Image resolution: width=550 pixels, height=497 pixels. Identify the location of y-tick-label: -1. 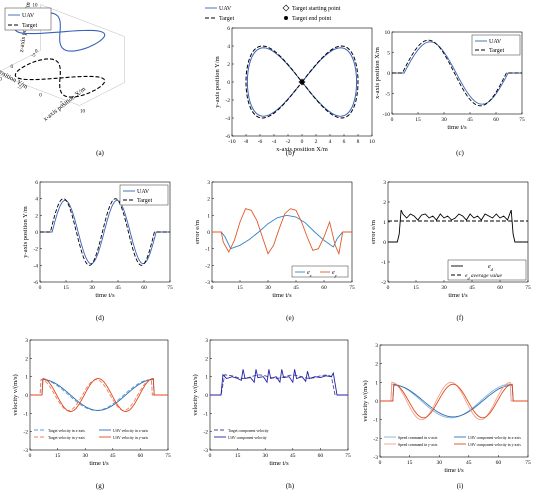
(25, 414).